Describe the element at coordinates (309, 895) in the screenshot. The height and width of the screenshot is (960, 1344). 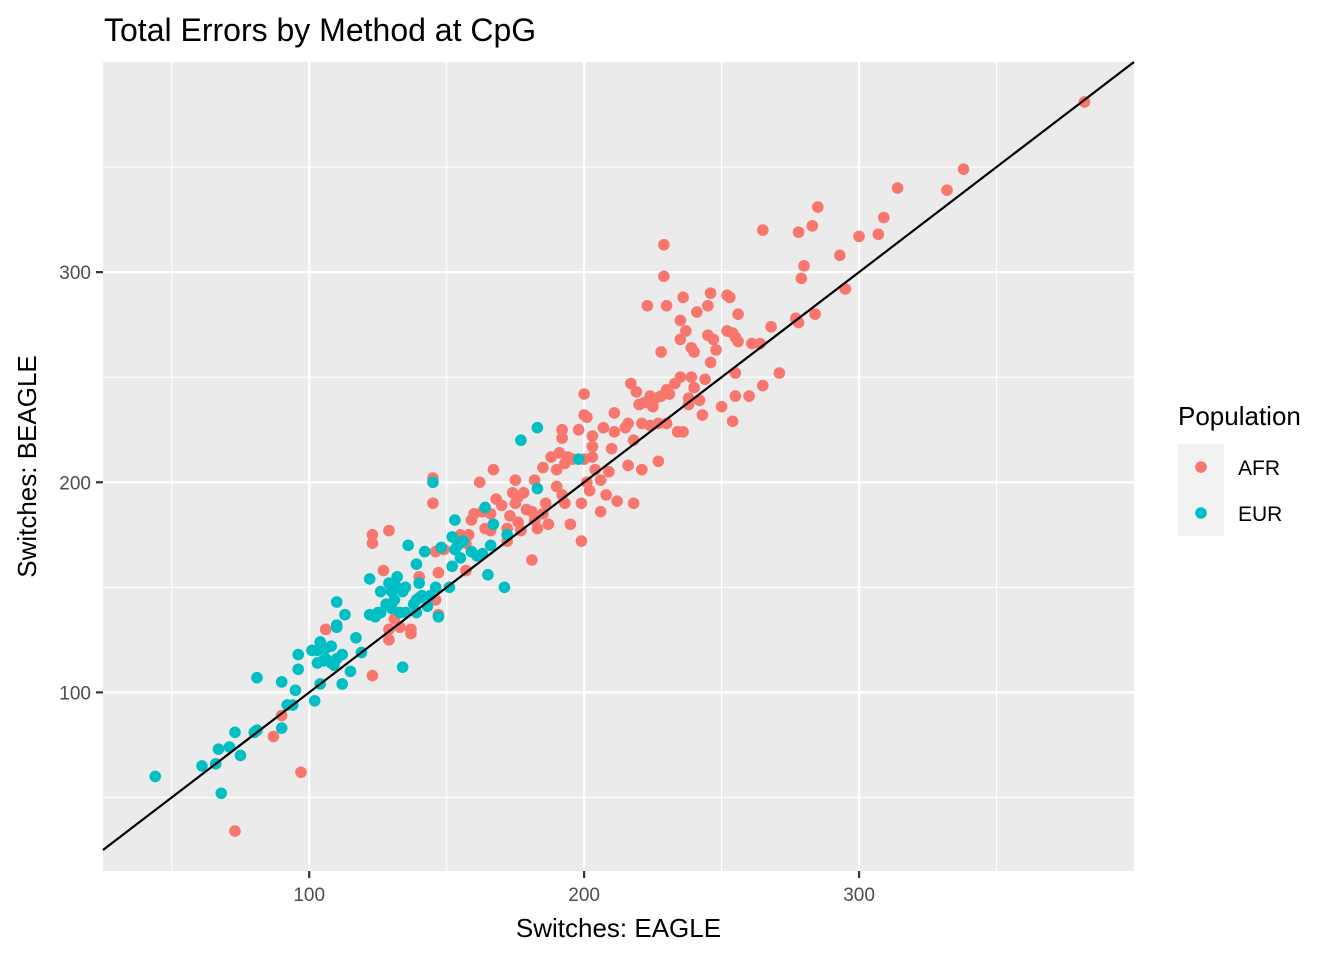
I see `x-tick-label: 100` at that location.